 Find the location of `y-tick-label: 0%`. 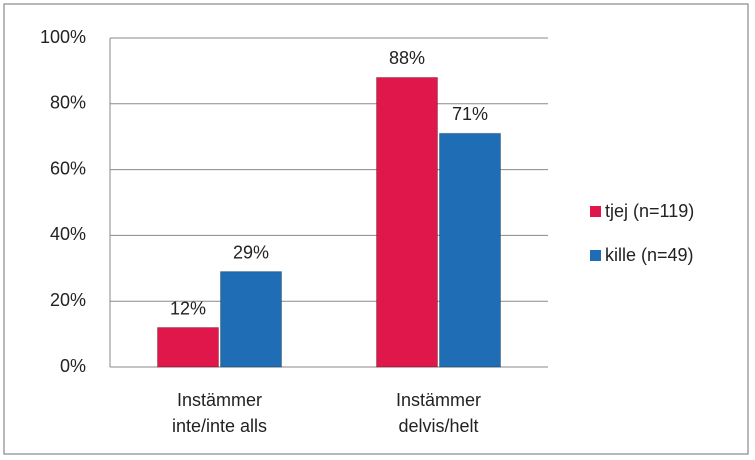

y-tick-label: 0% is located at coordinates (73, 366).